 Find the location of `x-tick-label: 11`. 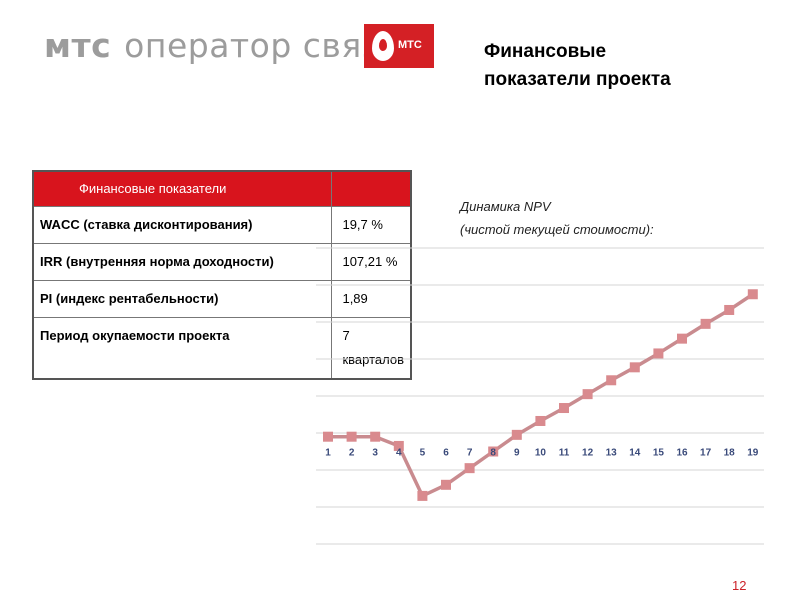

x-tick-label: 11 is located at coordinates (564, 453).